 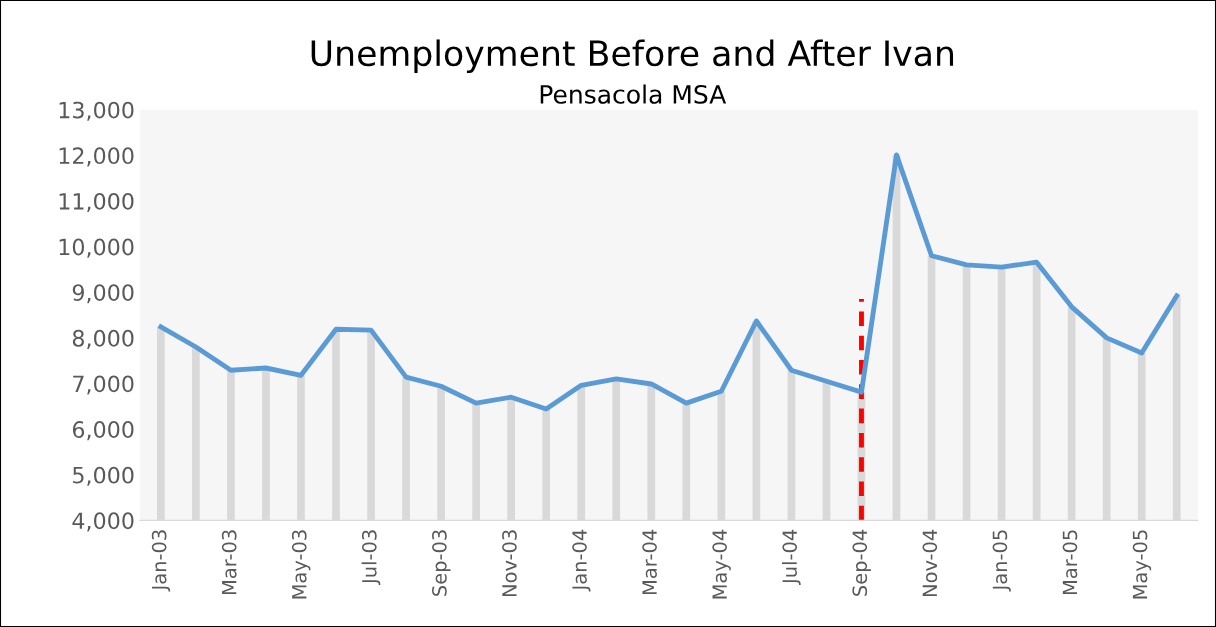 I want to click on y-tick-label: 5,000, so click(x=103, y=476).